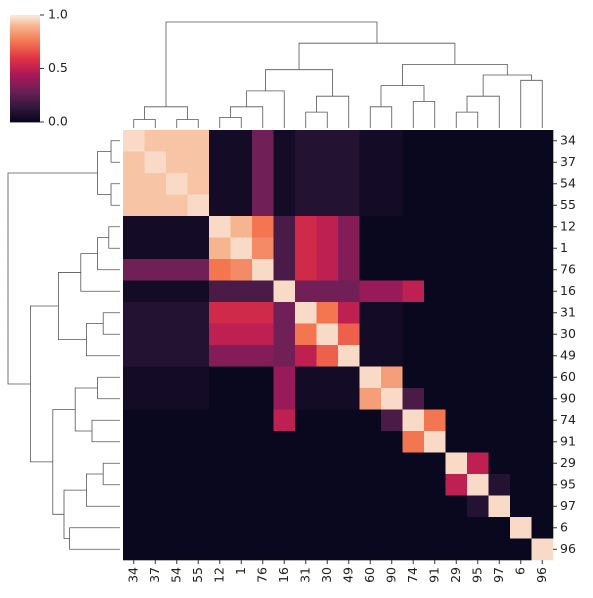 Image resolution: width=593 pixels, height=598 pixels. I want to click on x-tick-label: 54, so click(175, 575).